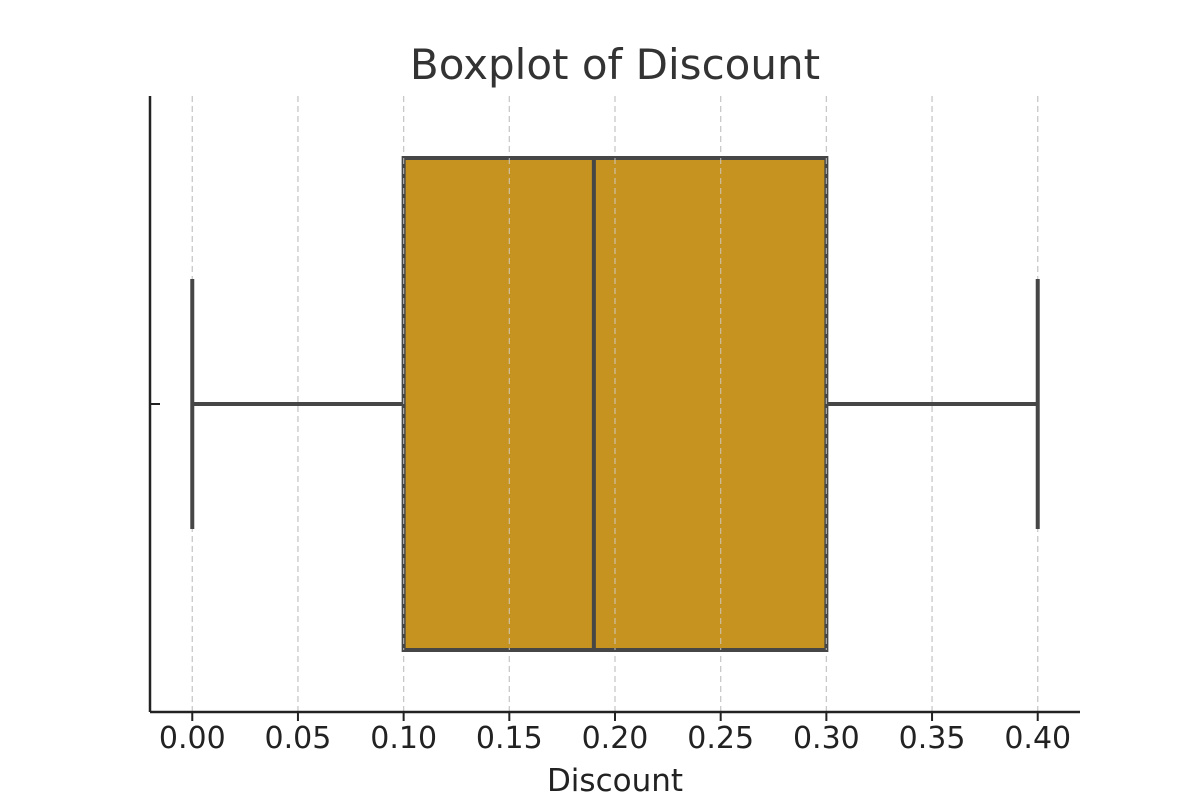  Describe the element at coordinates (298, 738) in the screenshot. I see `x-tick-label-1: 0.05` at that location.